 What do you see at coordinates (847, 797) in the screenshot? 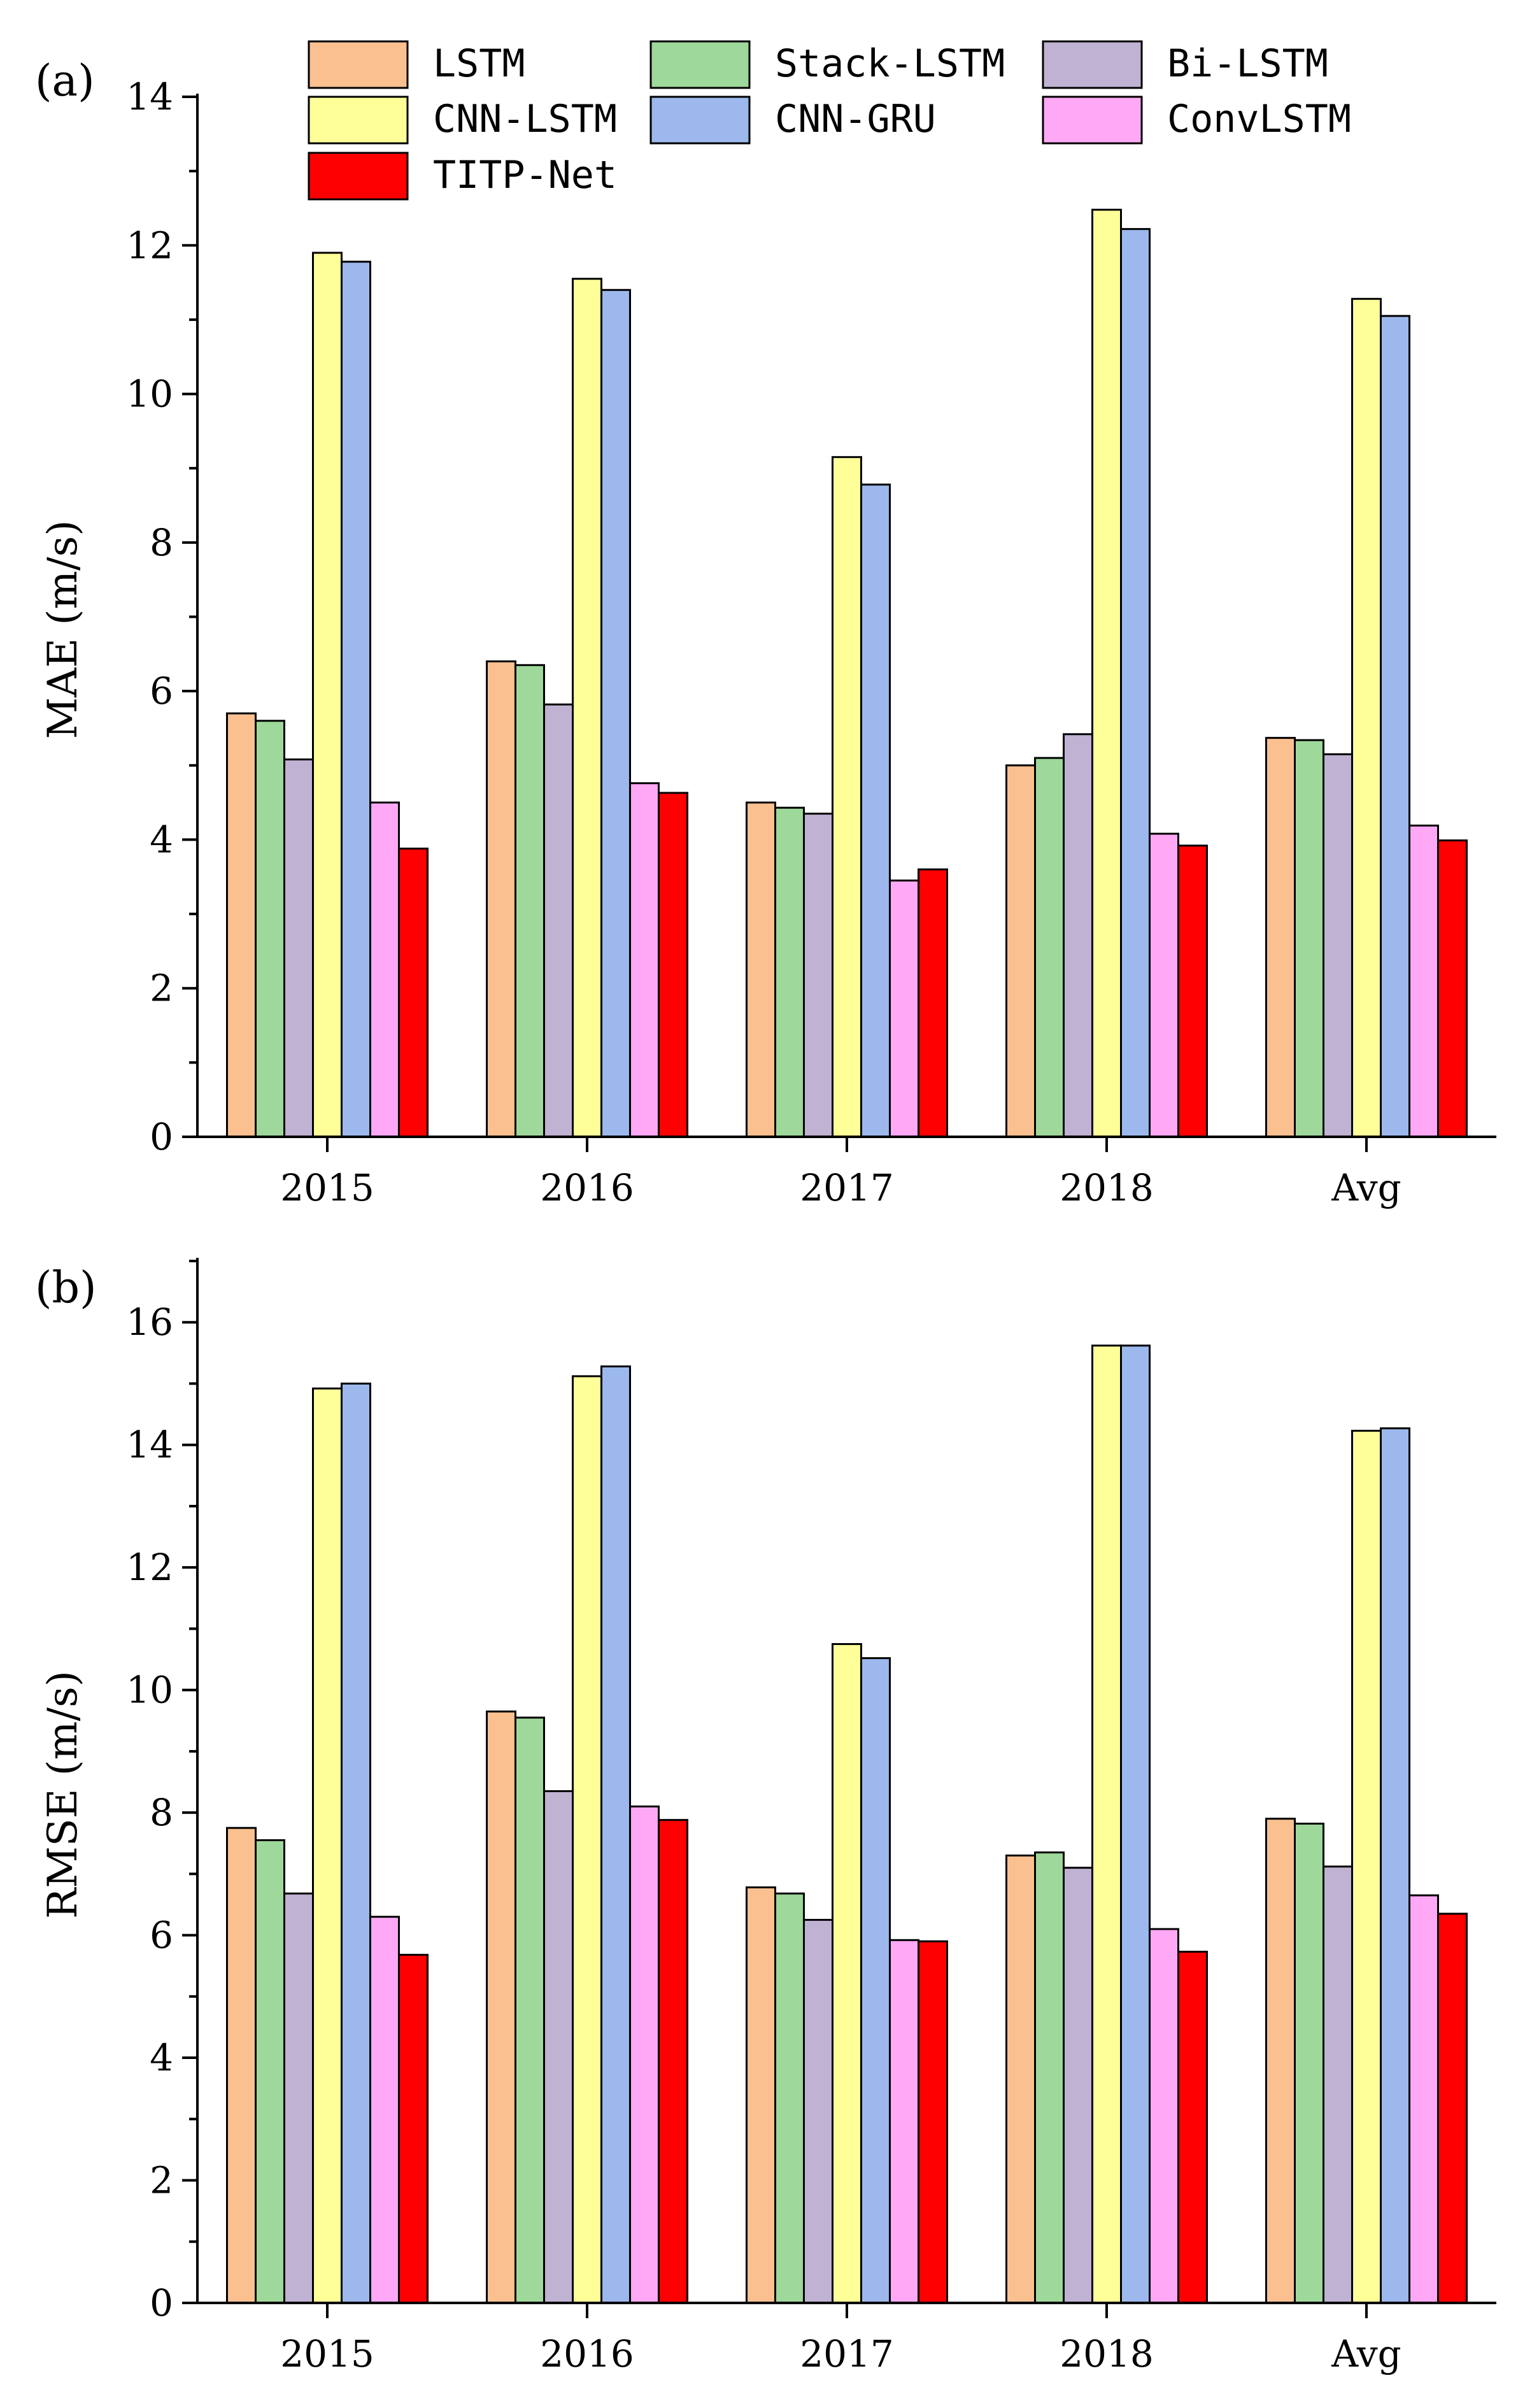
I see `bar-cnn-lstm-2017` at bounding box center [847, 797].